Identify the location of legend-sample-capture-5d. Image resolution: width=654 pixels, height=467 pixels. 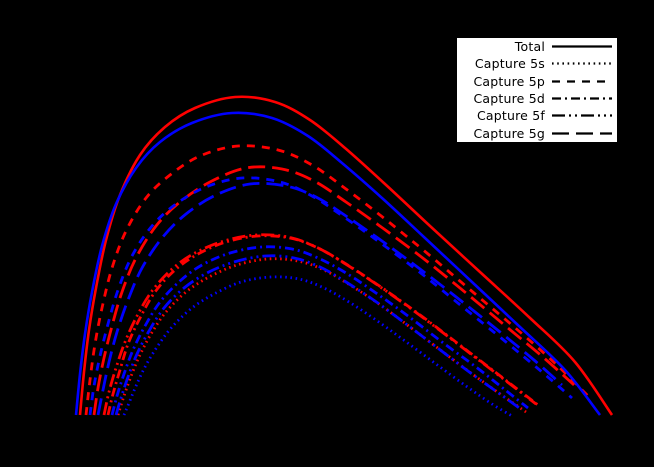
(582, 98).